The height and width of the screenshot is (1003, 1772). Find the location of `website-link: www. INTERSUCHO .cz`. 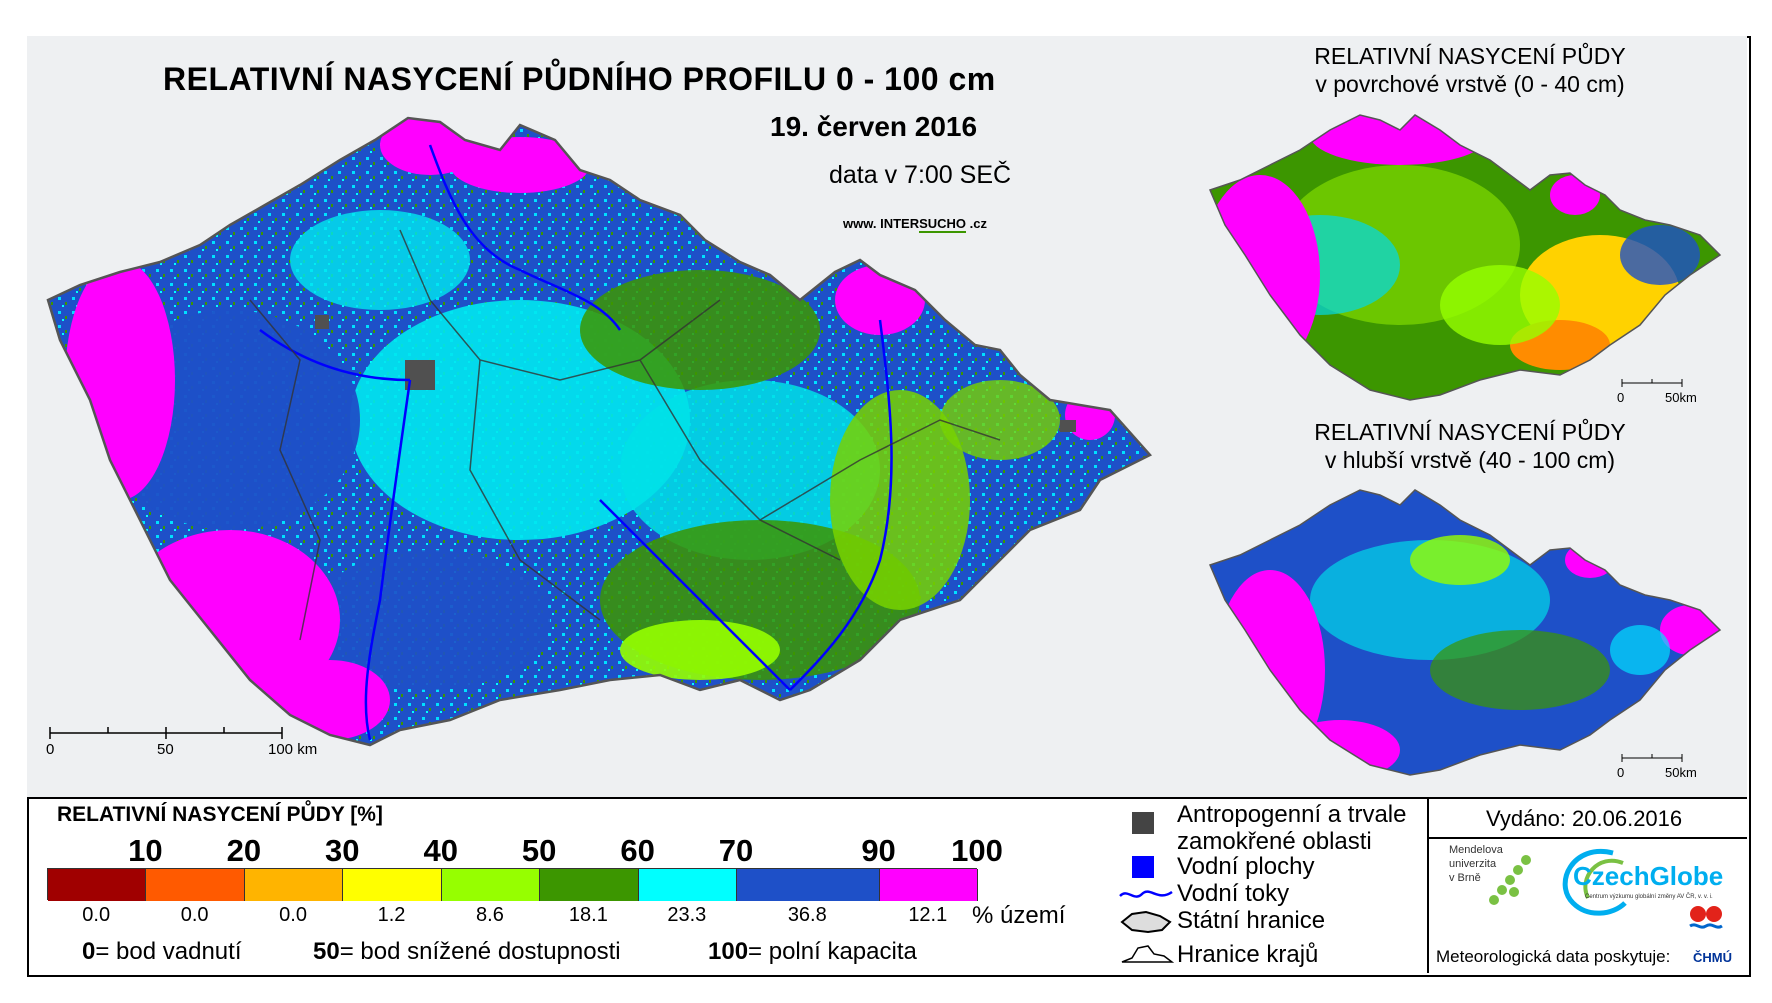

website-link: www. INTERSUCHO .cz is located at coordinates (915, 224).